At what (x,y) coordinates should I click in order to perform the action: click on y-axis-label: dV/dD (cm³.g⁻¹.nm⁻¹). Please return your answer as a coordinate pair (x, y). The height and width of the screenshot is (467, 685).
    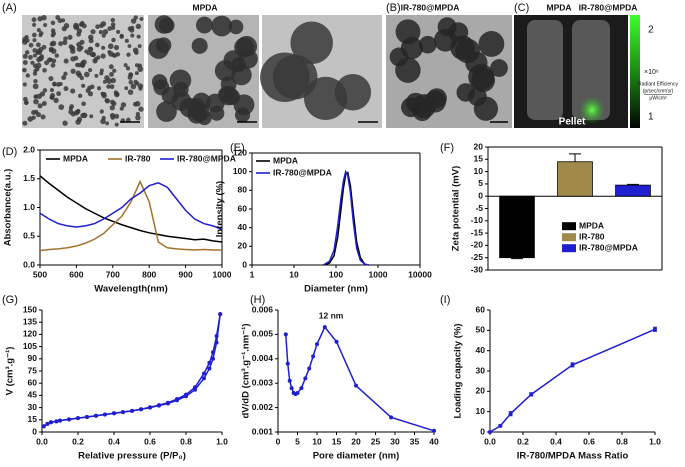
    Looking at the image, I should click on (246, 371).